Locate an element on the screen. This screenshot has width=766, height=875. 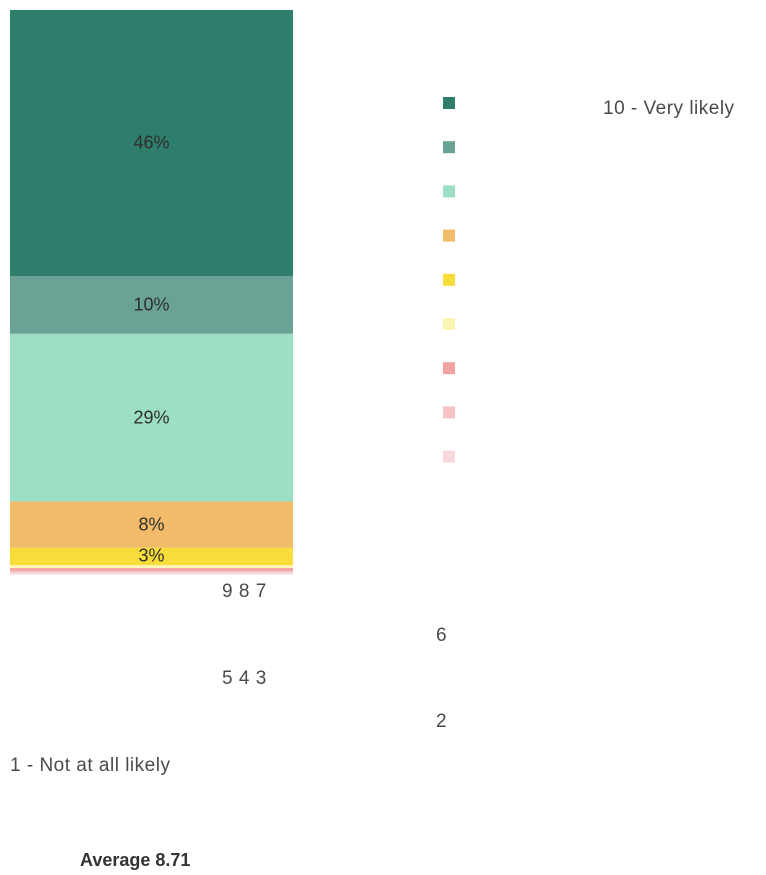
average-text: Average 8.71 is located at coordinates (135, 860).